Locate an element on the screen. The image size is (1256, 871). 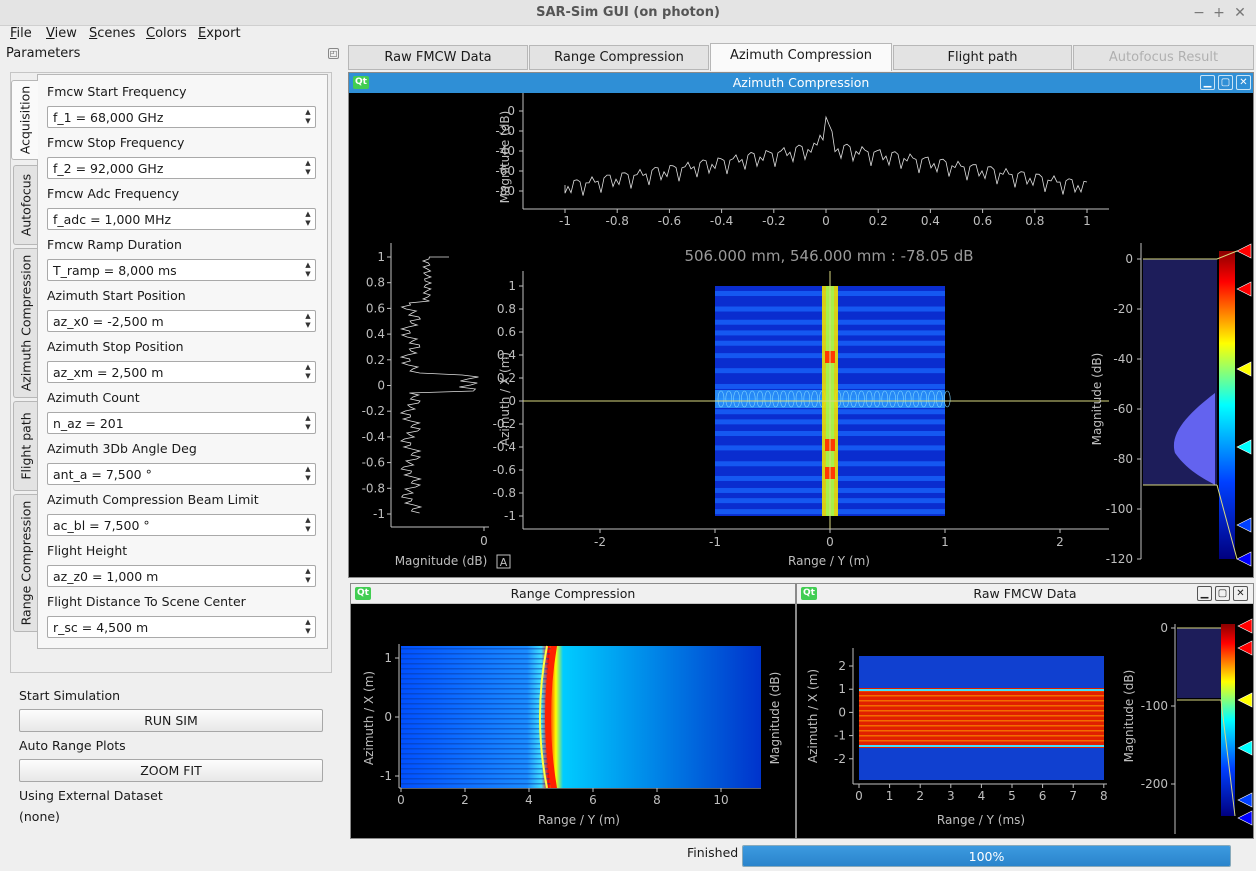
hist-shape is located at coordinates (1194, 372).